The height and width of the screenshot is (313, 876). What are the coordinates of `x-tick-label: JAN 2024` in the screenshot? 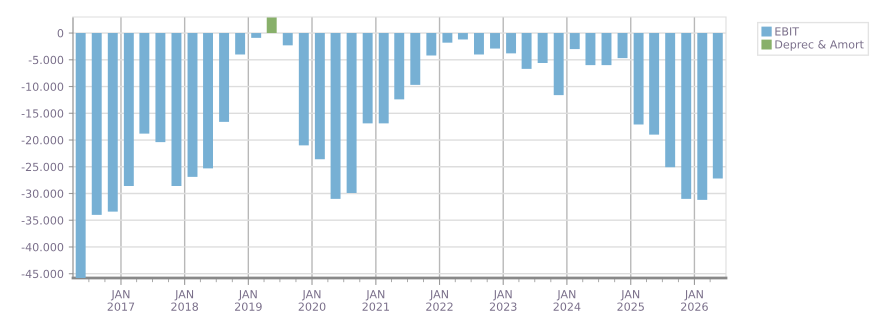 It's located at (567, 300).